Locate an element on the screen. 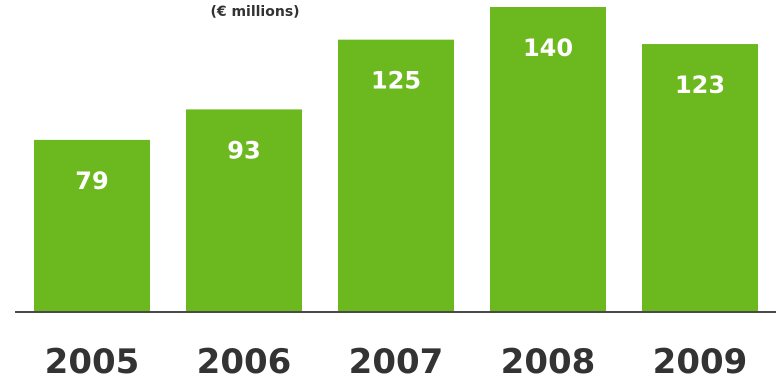  x-tick-label-2009: 2009 is located at coordinates (700, 362).